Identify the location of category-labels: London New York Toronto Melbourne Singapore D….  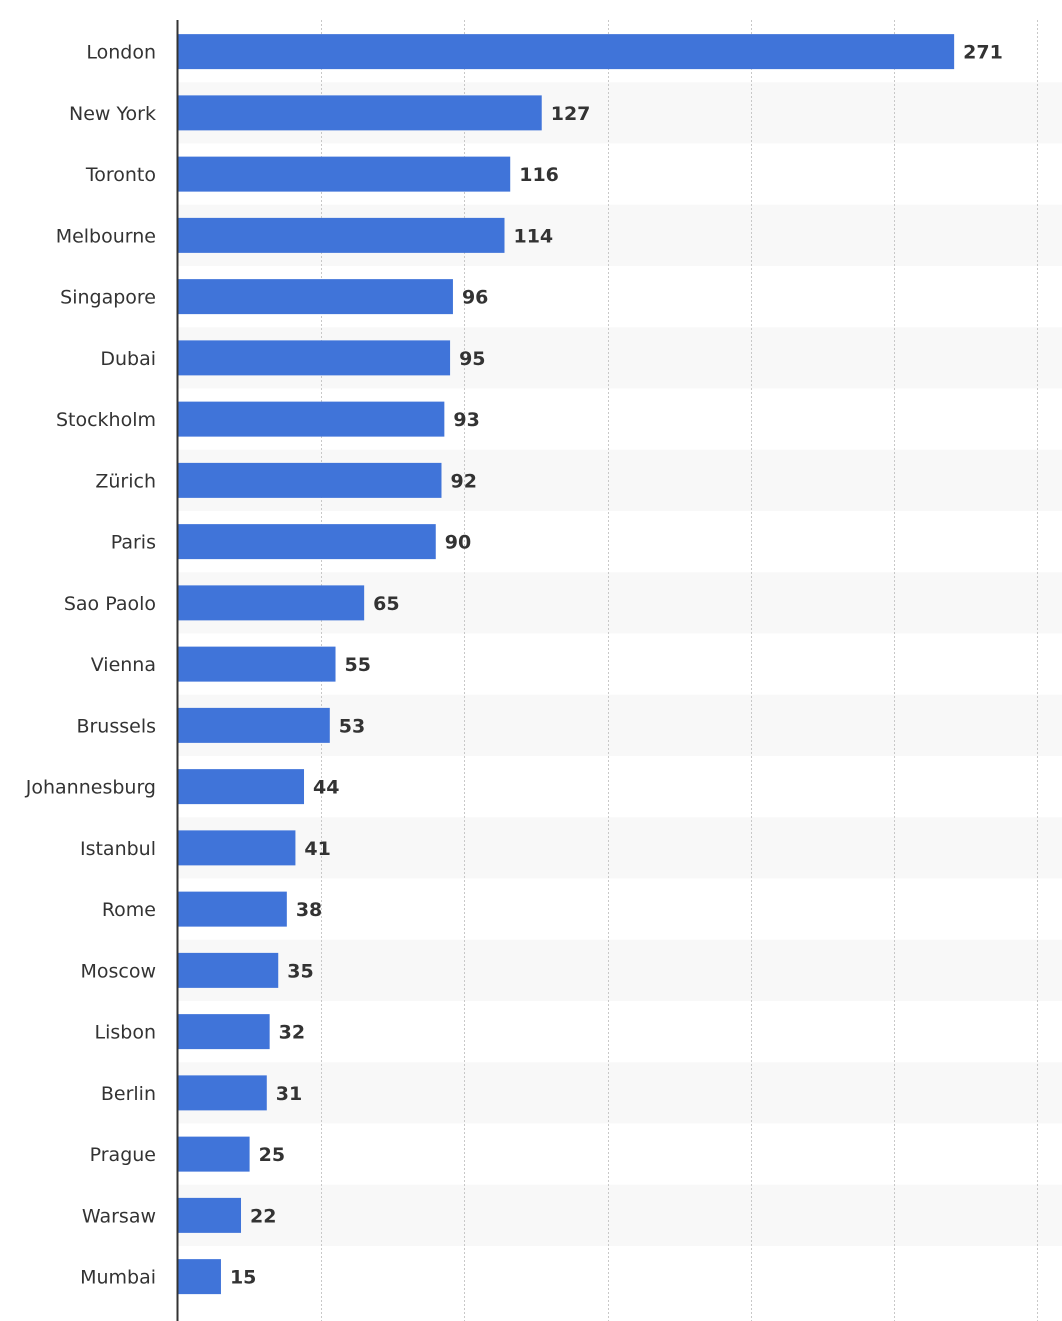
(90, 665).